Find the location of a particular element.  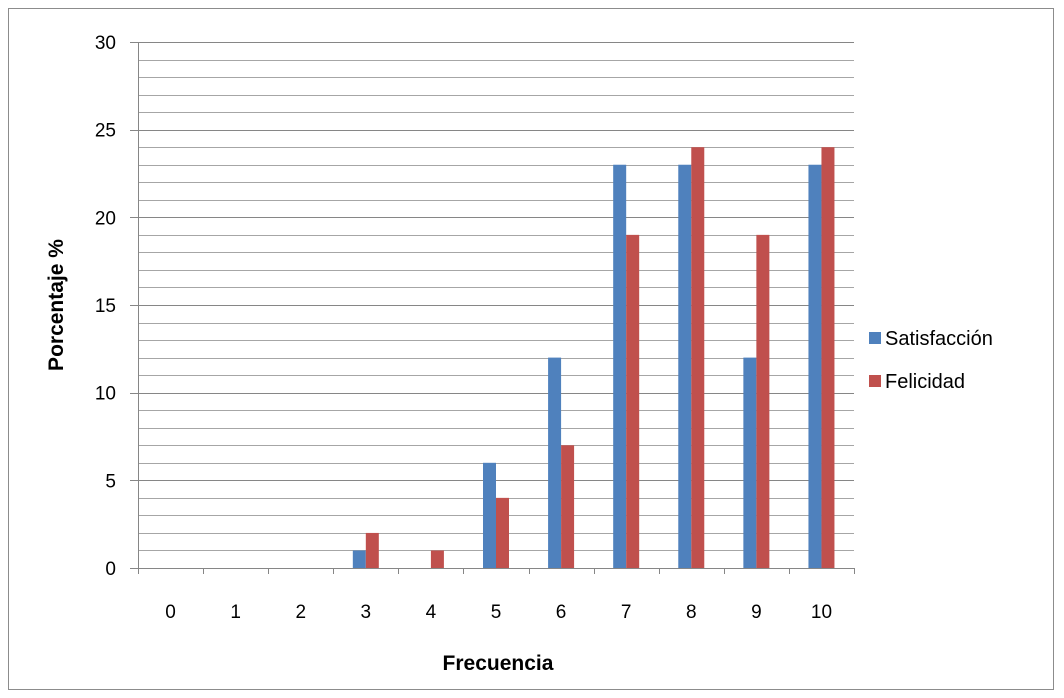

legend-swatch-felicidad is located at coordinates (875, 381).